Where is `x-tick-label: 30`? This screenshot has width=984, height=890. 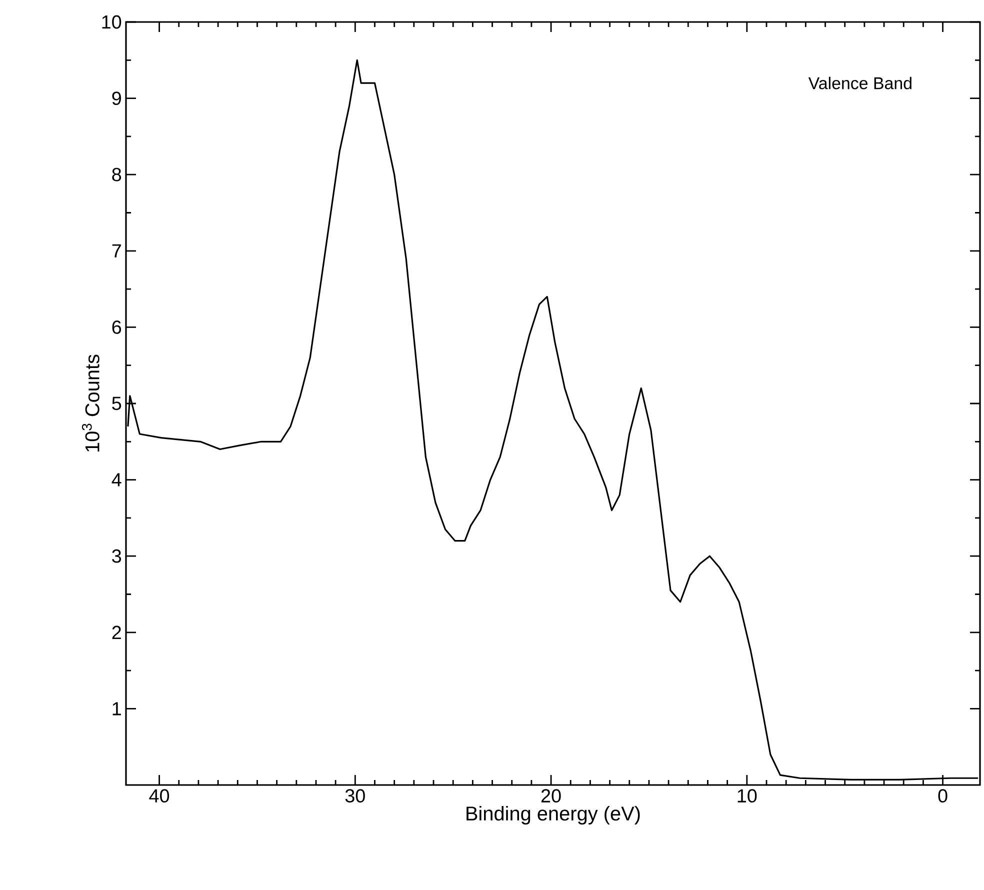 x-tick-label: 30 is located at coordinates (355, 796).